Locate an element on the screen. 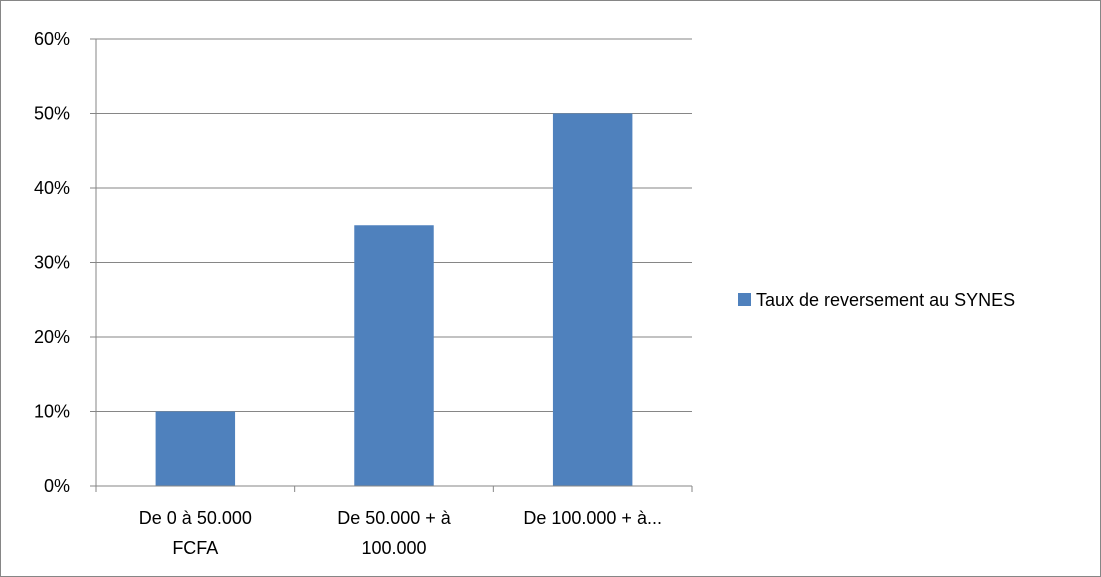 This screenshot has height=577, width=1101. x-category-label: FCFA is located at coordinates (195, 548).